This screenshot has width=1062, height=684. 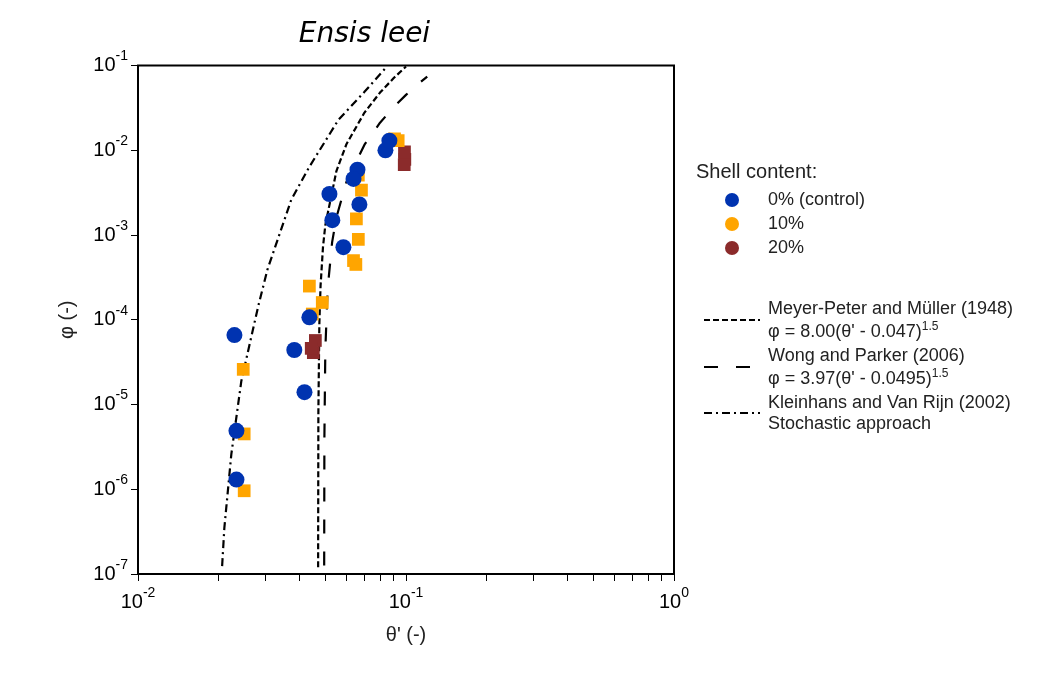 I want to click on legend-label: 20%, so click(x=786, y=247).